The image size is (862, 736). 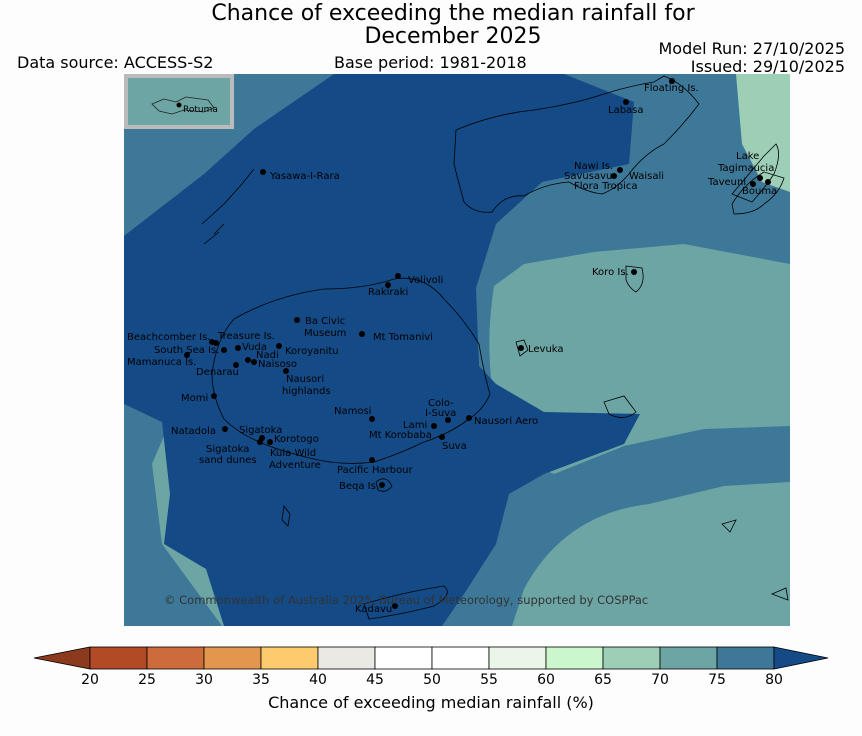 I want to click on place-label: Suva, so click(x=454, y=446).